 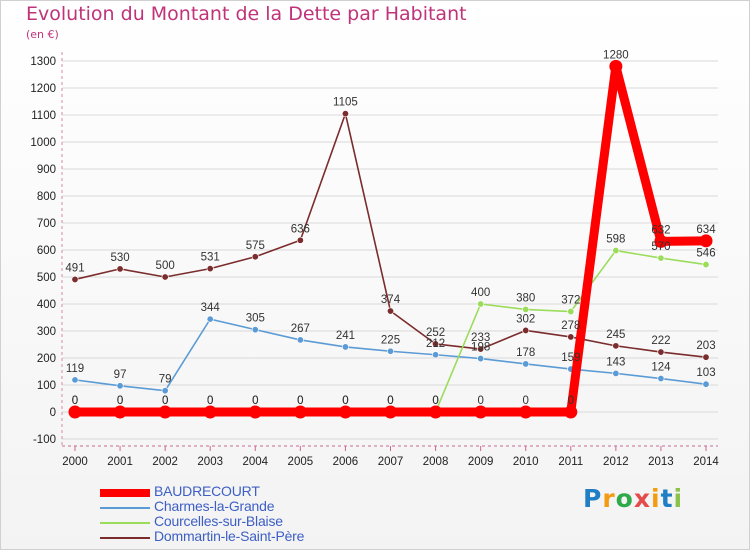 What do you see at coordinates (214, 506) in the screenshot?
I see `legend-label-charmes: Charmes-la-Grande` at bounding box center [214, 506].